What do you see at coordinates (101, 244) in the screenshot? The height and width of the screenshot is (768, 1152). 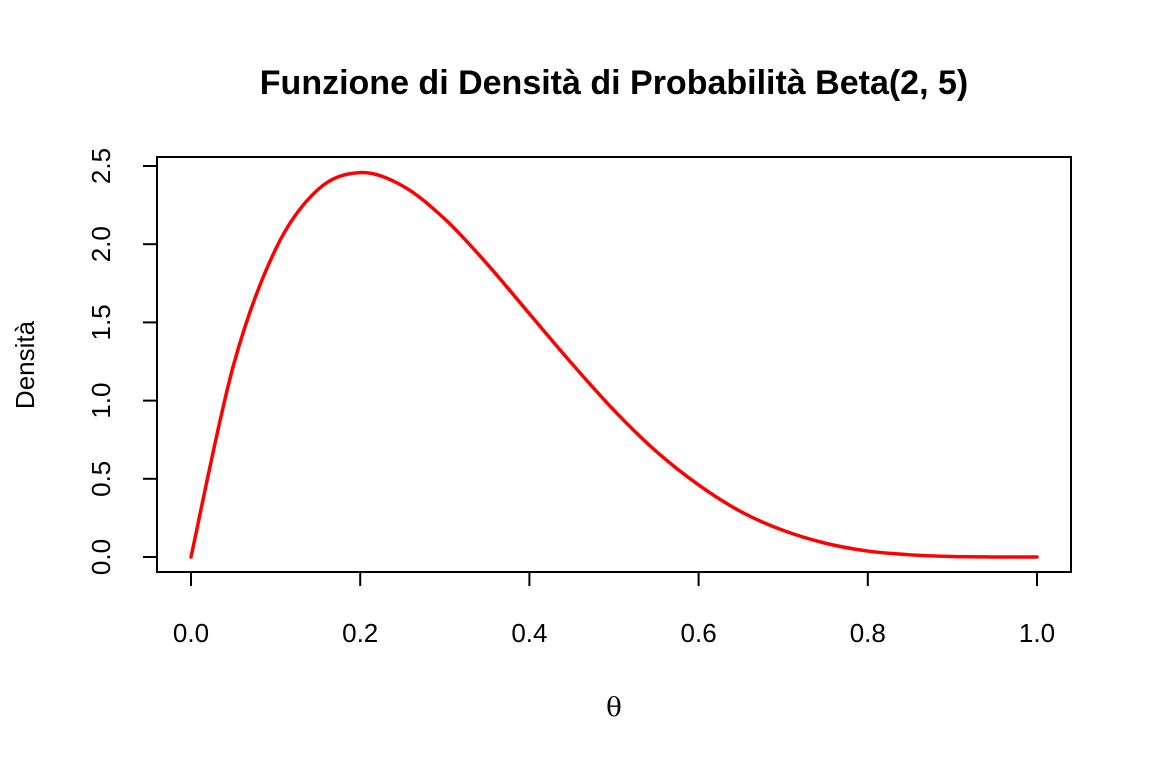 I see `y-tick-label: 2.0` at bounding box center [101, 244].